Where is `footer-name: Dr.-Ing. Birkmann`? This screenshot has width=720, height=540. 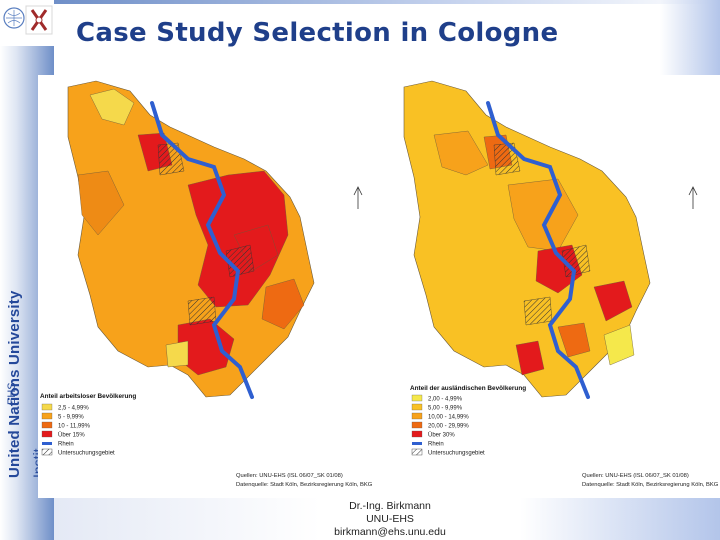
footer-name: Dr.-Ing. Birkmann is located at coordinates (390, 506).